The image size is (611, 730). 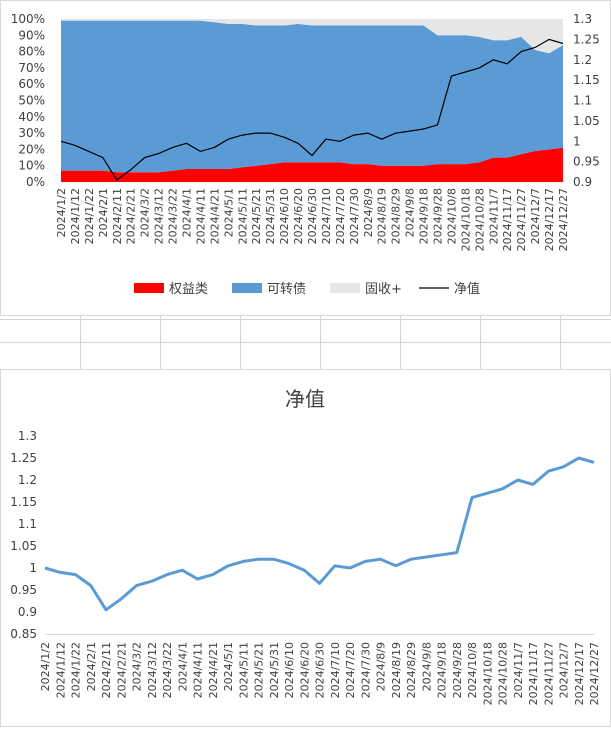 I want to click on left-y-tick: 90%, so click(x=31, y=35).